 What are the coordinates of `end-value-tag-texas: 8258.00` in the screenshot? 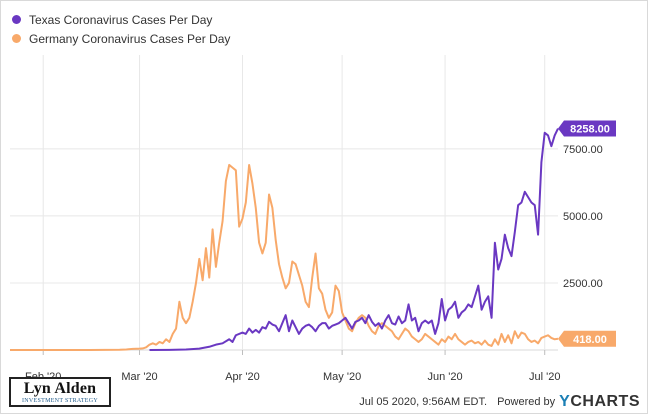 It's located at (587, 128).